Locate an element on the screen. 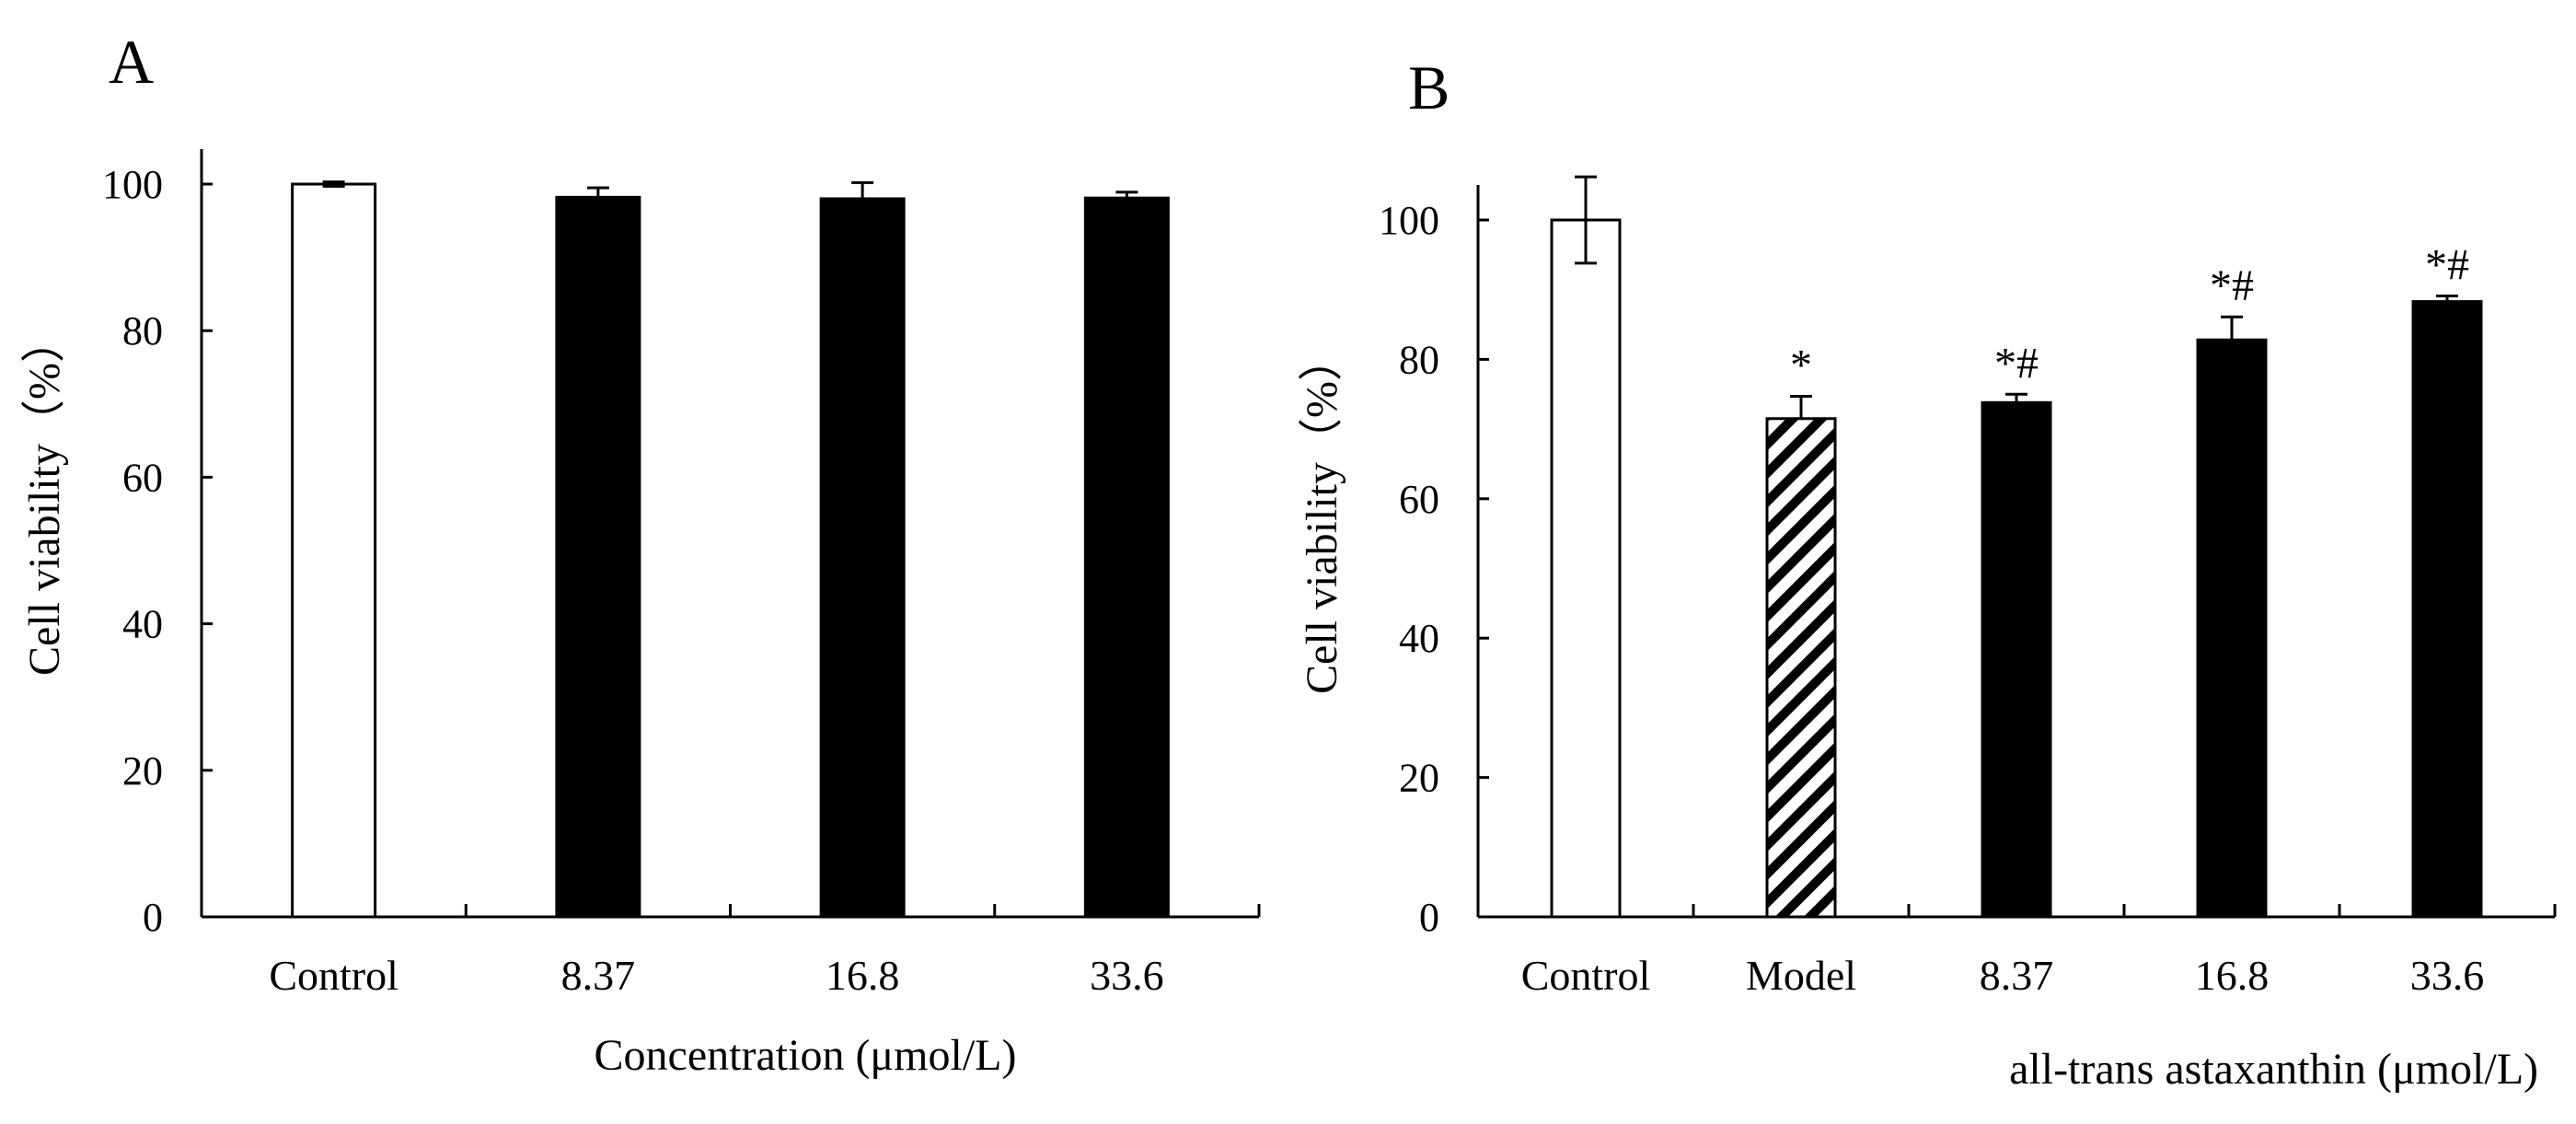 Image resolution: width=2576 pixels, height=1124 pixels. panel-label: A is located at coordinates (131, 62).